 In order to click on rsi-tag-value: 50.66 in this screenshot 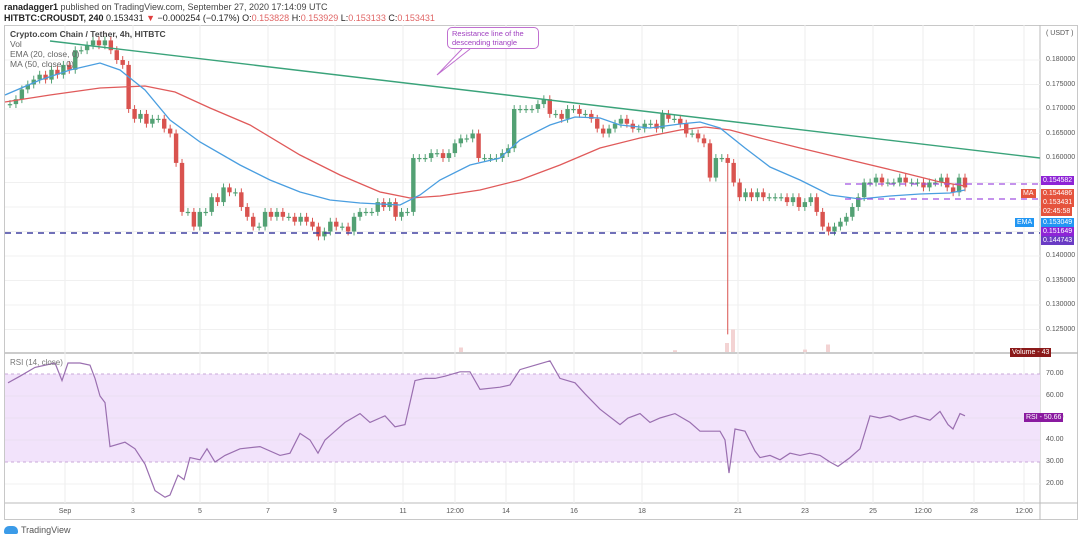, I will do `click(1052, 417)`.